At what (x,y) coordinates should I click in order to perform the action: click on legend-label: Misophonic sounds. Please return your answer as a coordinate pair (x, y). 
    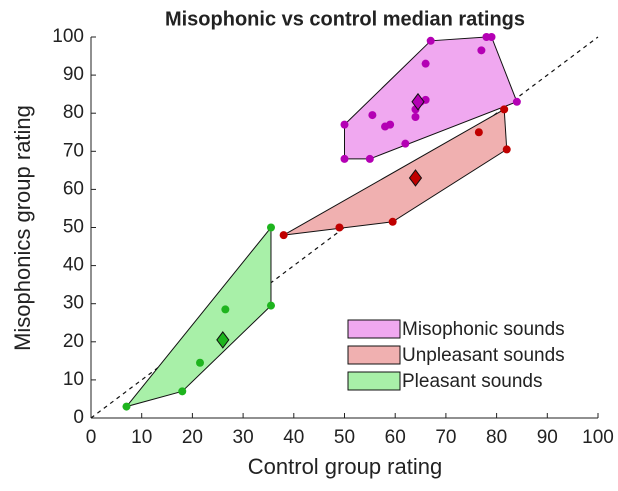
    Looking at the image, I should click on (483, 329).